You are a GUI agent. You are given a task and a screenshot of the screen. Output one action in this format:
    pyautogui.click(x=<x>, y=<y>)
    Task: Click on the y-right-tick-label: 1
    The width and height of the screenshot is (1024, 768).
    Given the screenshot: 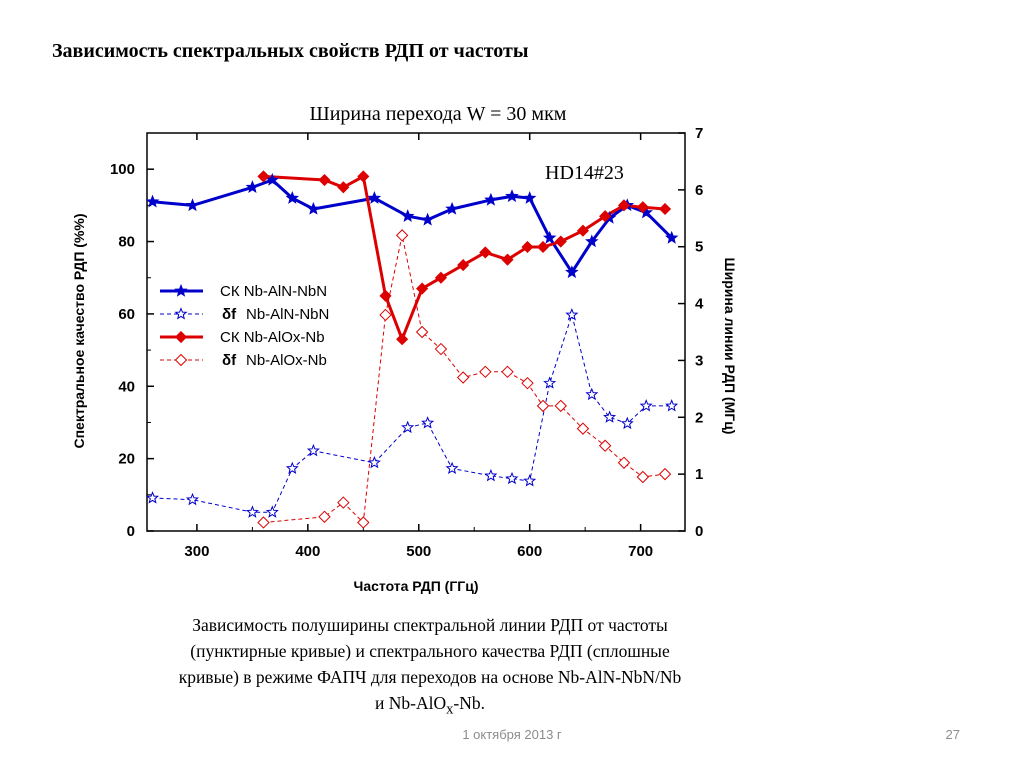 What is the action you would take?
    pyautogui.click(x=699, y=474)
    